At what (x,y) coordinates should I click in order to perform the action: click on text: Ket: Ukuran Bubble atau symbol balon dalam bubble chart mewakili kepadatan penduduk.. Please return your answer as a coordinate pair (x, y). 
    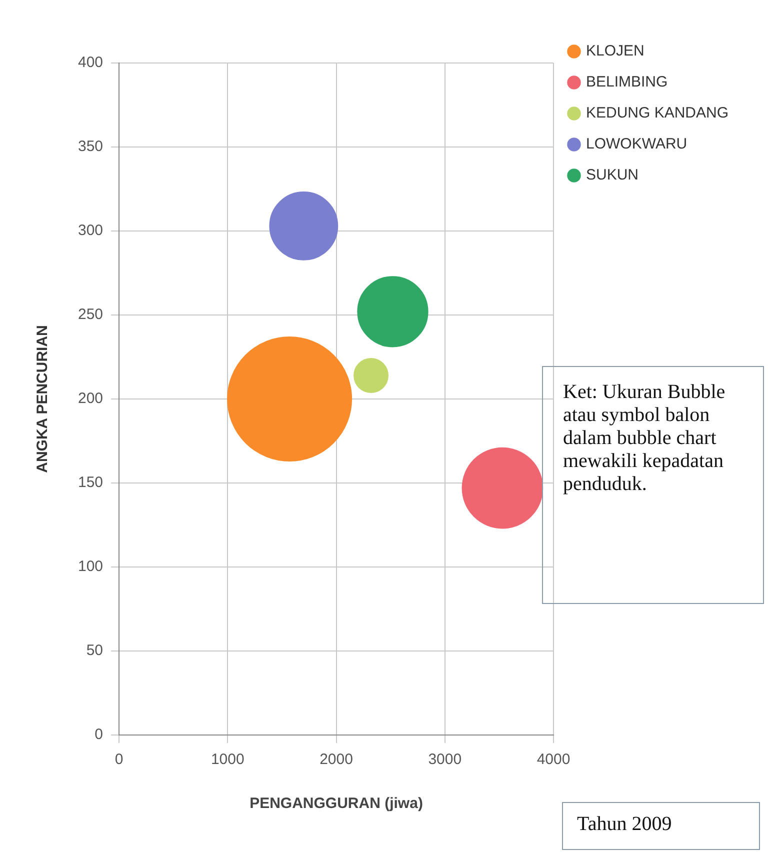
    Looking at the image, I should click on (653, 485).